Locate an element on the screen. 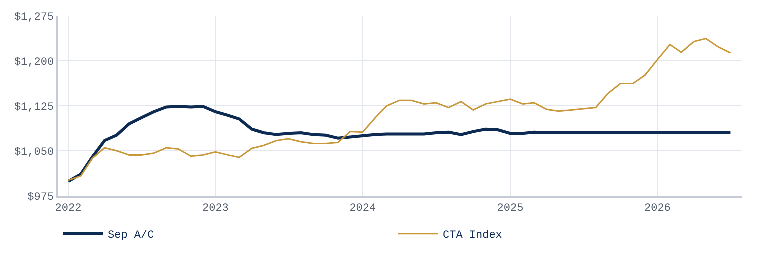 The image size is (760, 260). y-tick-label: $1,050 is located at coordinates (34, 152).